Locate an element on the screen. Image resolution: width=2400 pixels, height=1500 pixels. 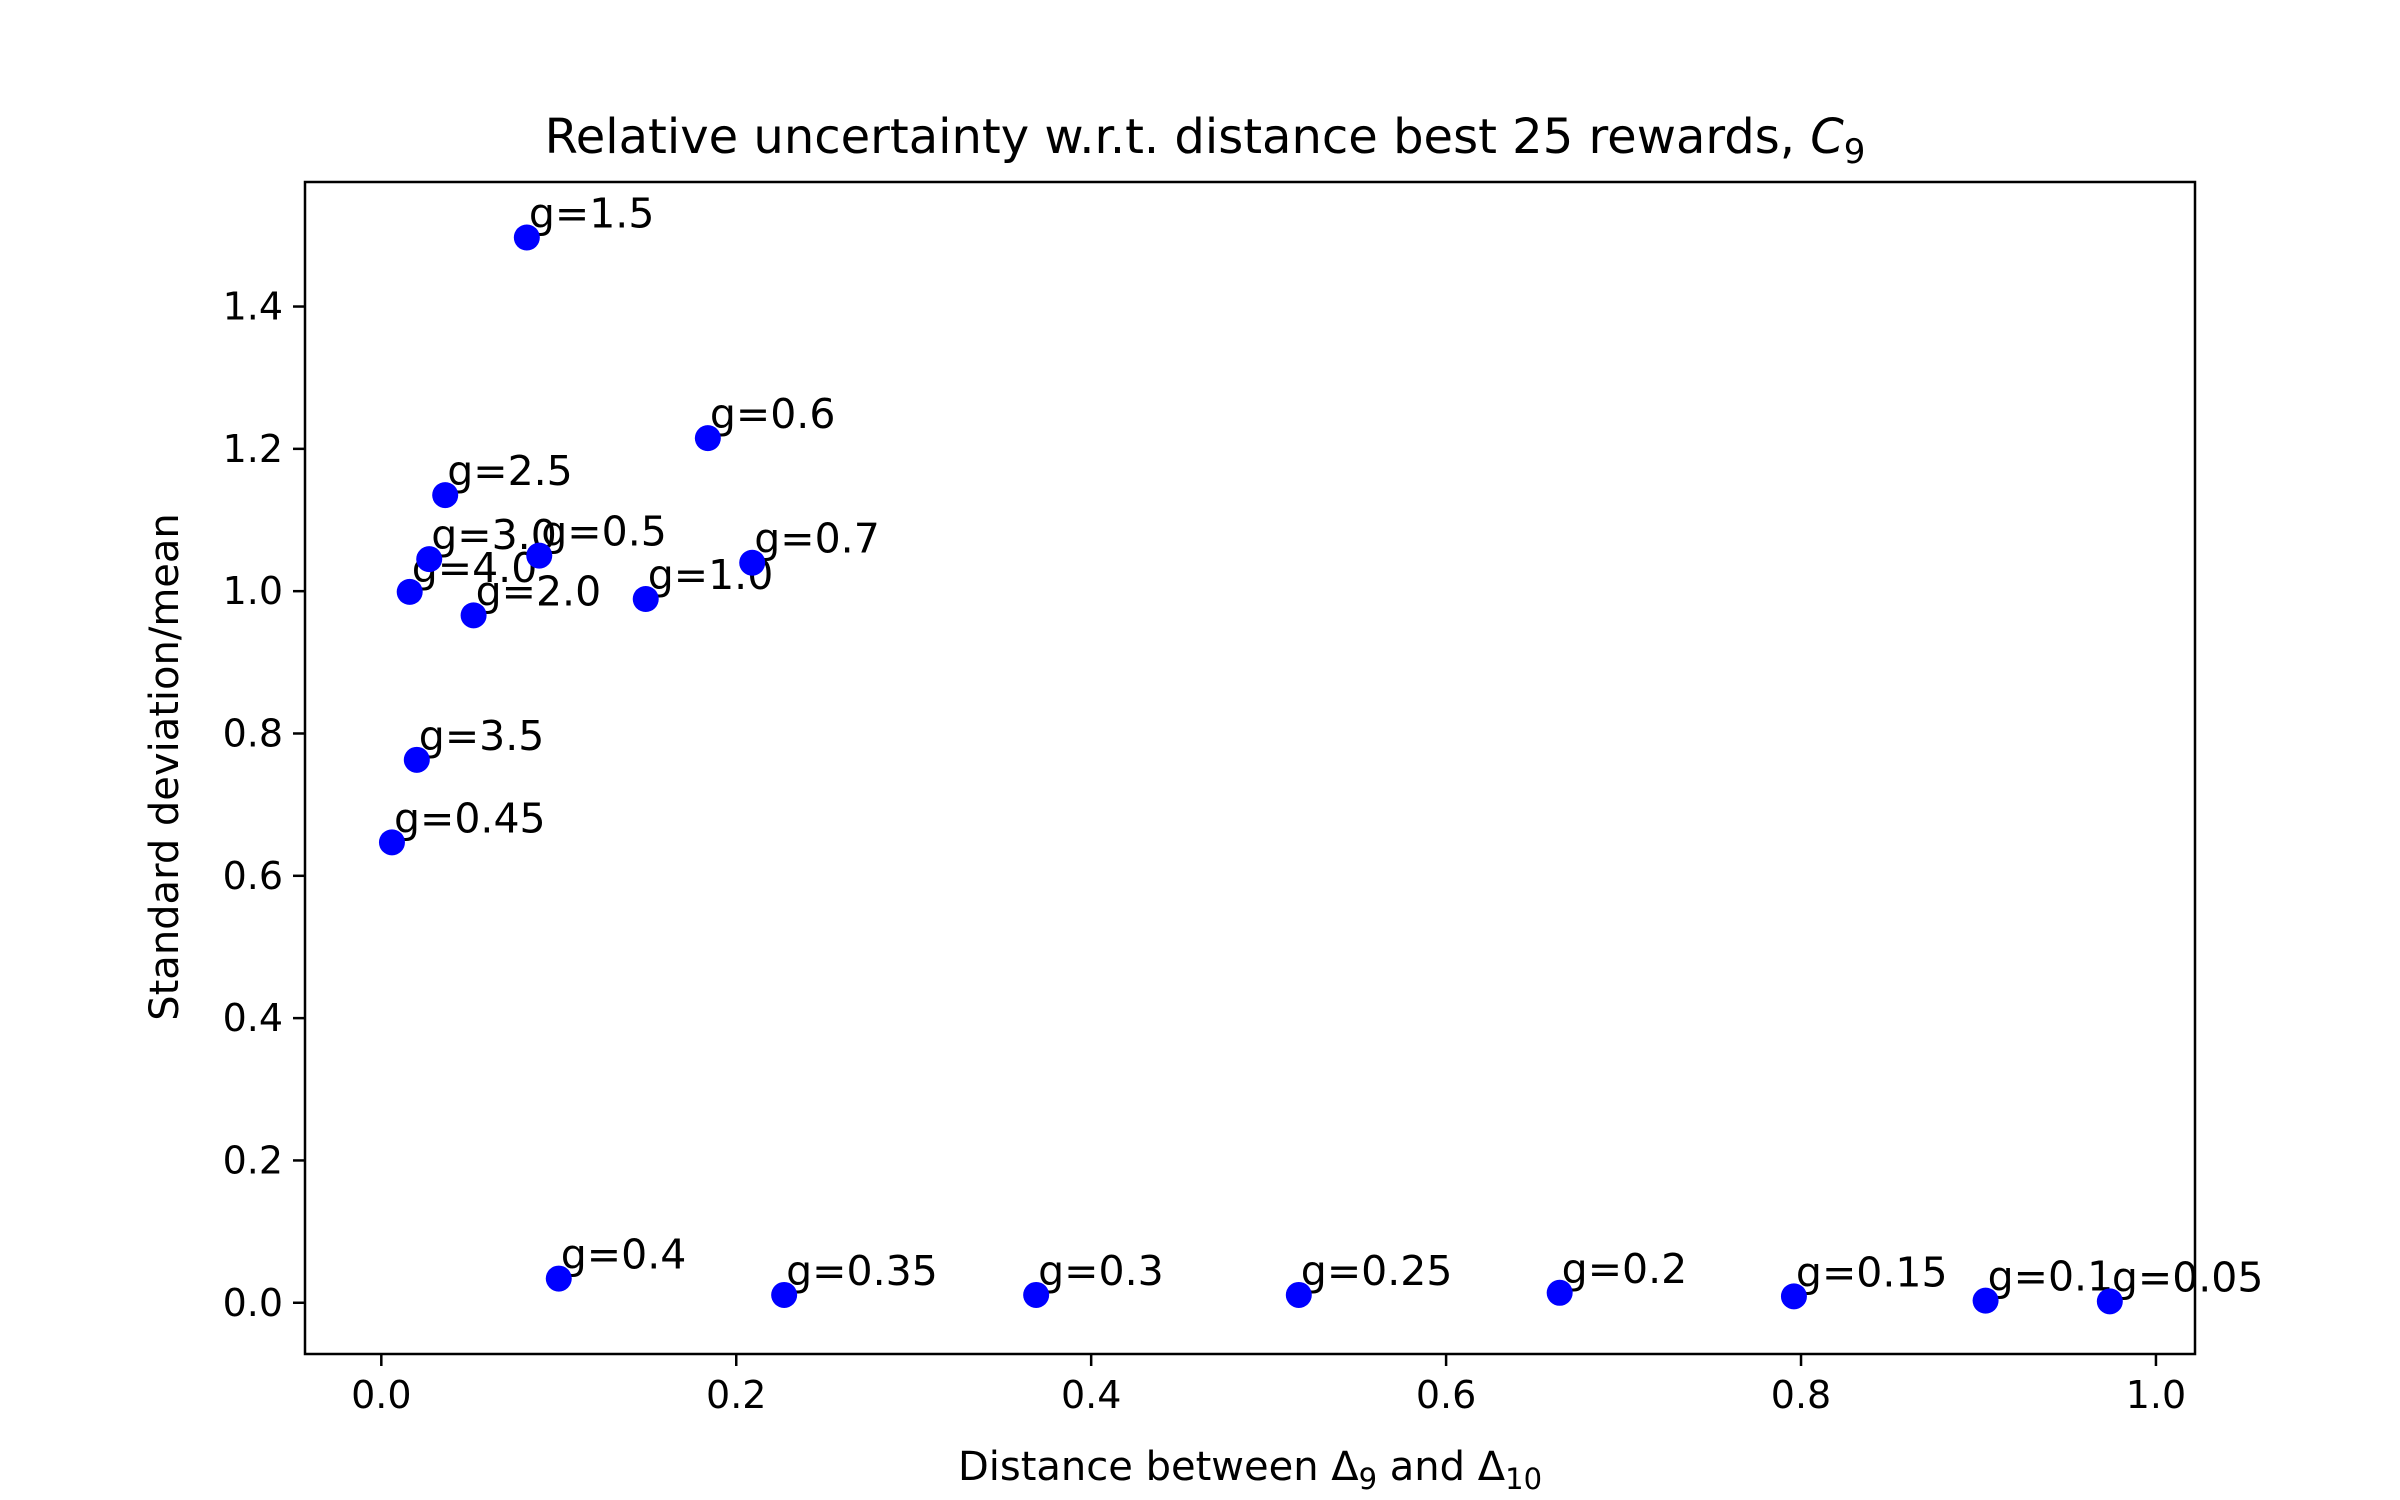
y-tick-label: 0.4 is located at coordinates (253, 1018).